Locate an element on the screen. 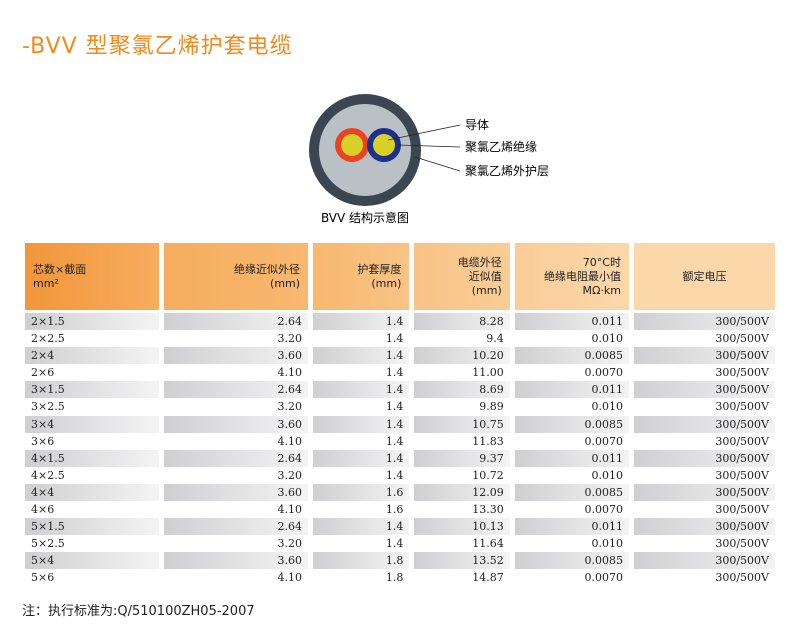  table-cell: 3×6 is located at coordinates (43, 441).